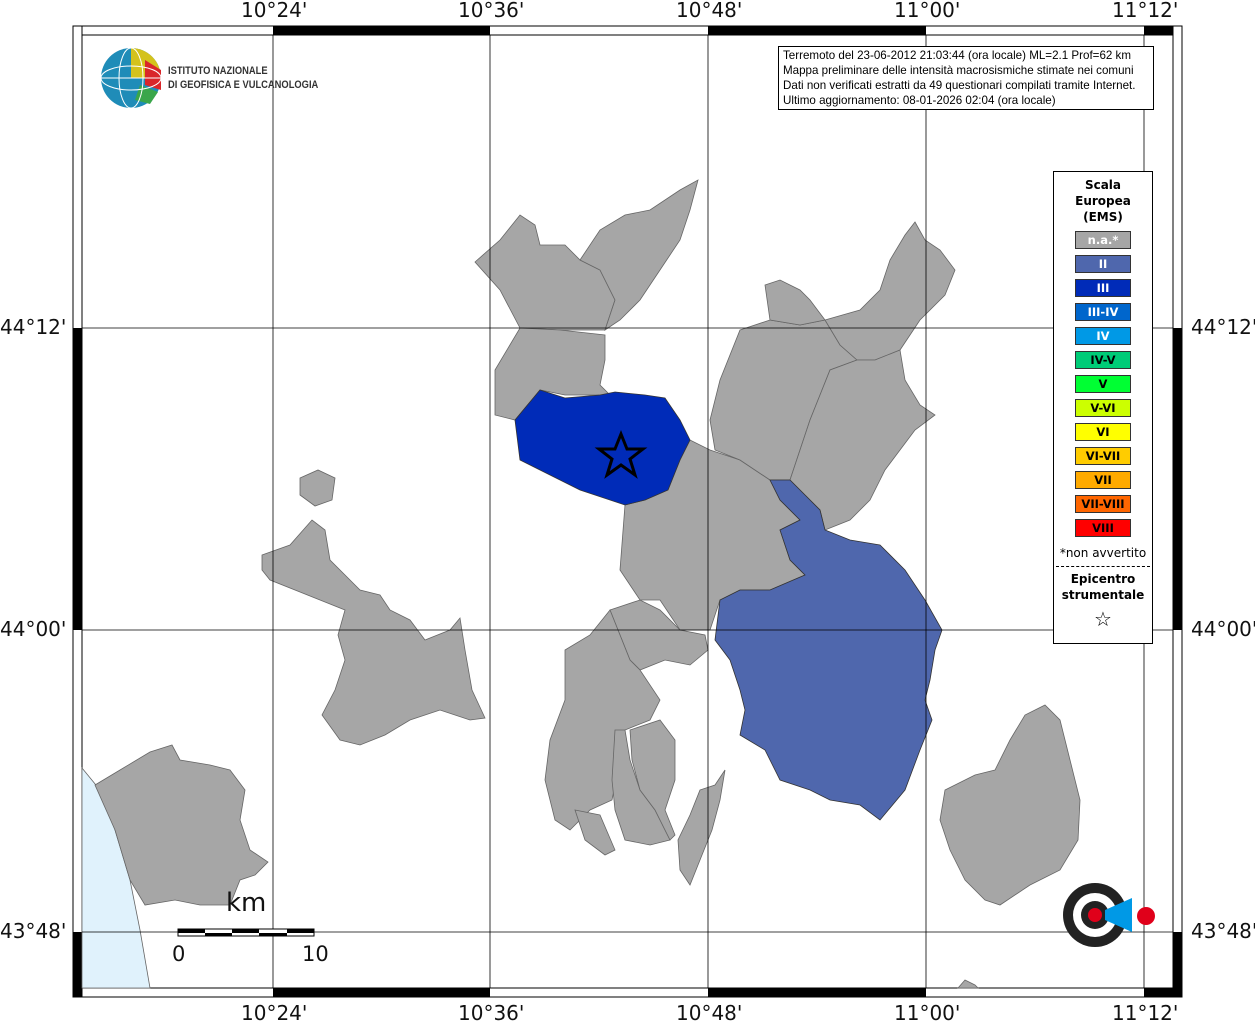 Image resolution: width=1255 pixels, height=1025 pixels. What do you see at coordinates (274, 11) in the screenshot?
I see `lon-tick-top: 10°24'` at bounding box center [274, 11].